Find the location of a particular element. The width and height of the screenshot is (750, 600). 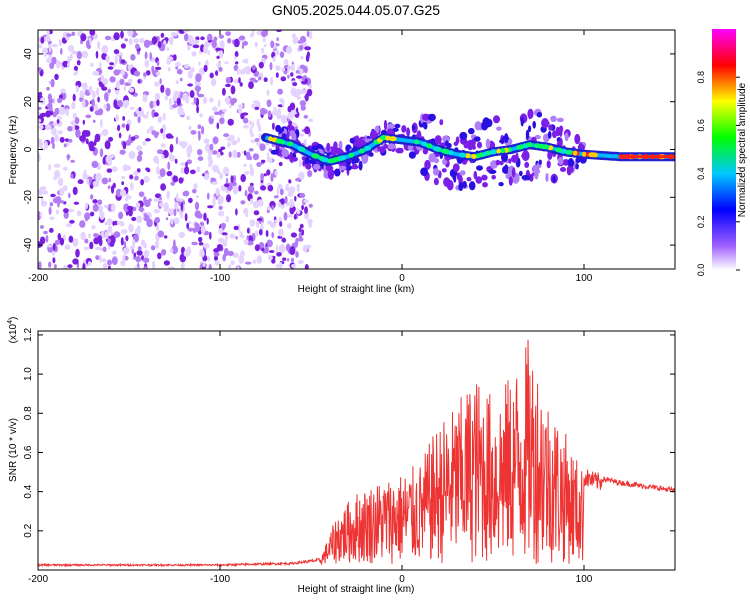

colorbar-gradient is located at coordinates (724, 149).